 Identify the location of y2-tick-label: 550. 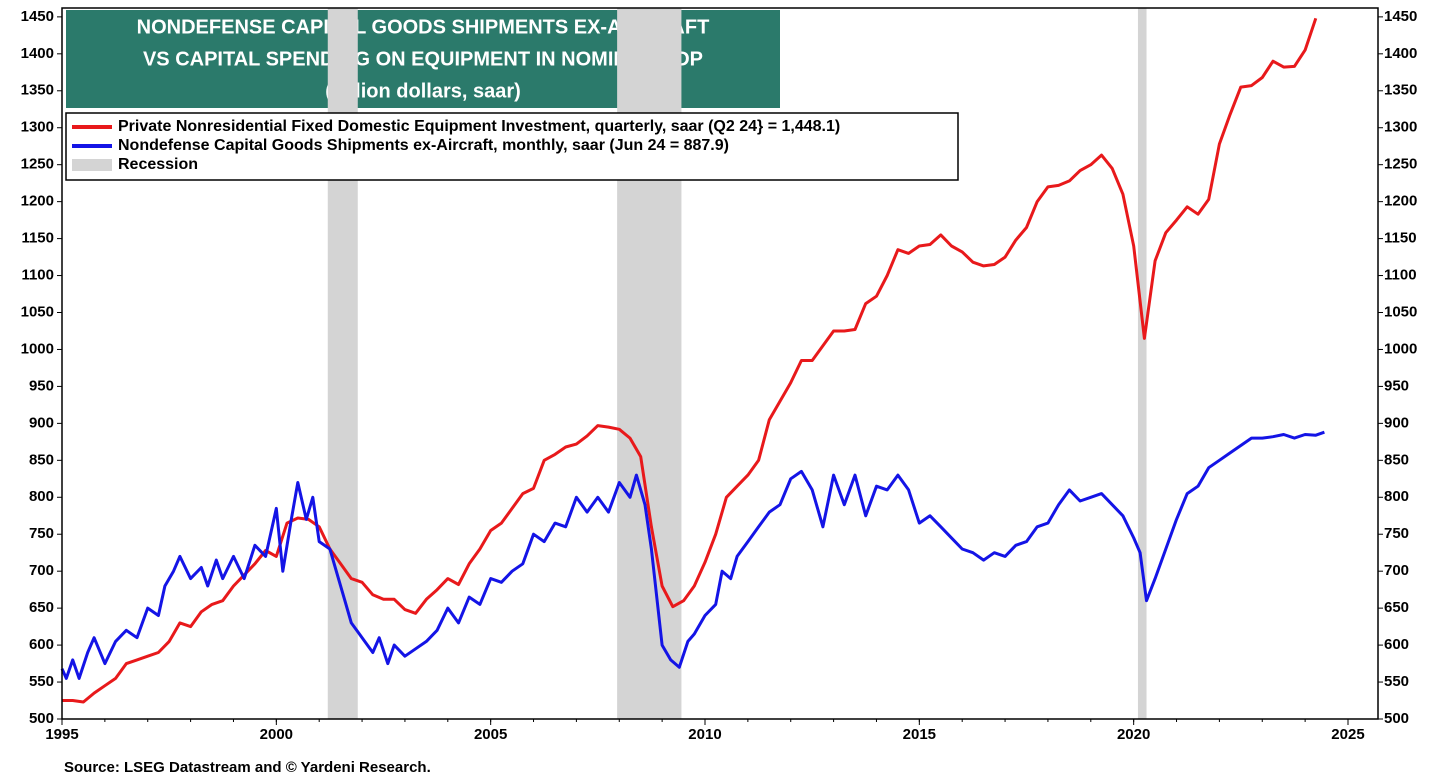
(1396, 681).